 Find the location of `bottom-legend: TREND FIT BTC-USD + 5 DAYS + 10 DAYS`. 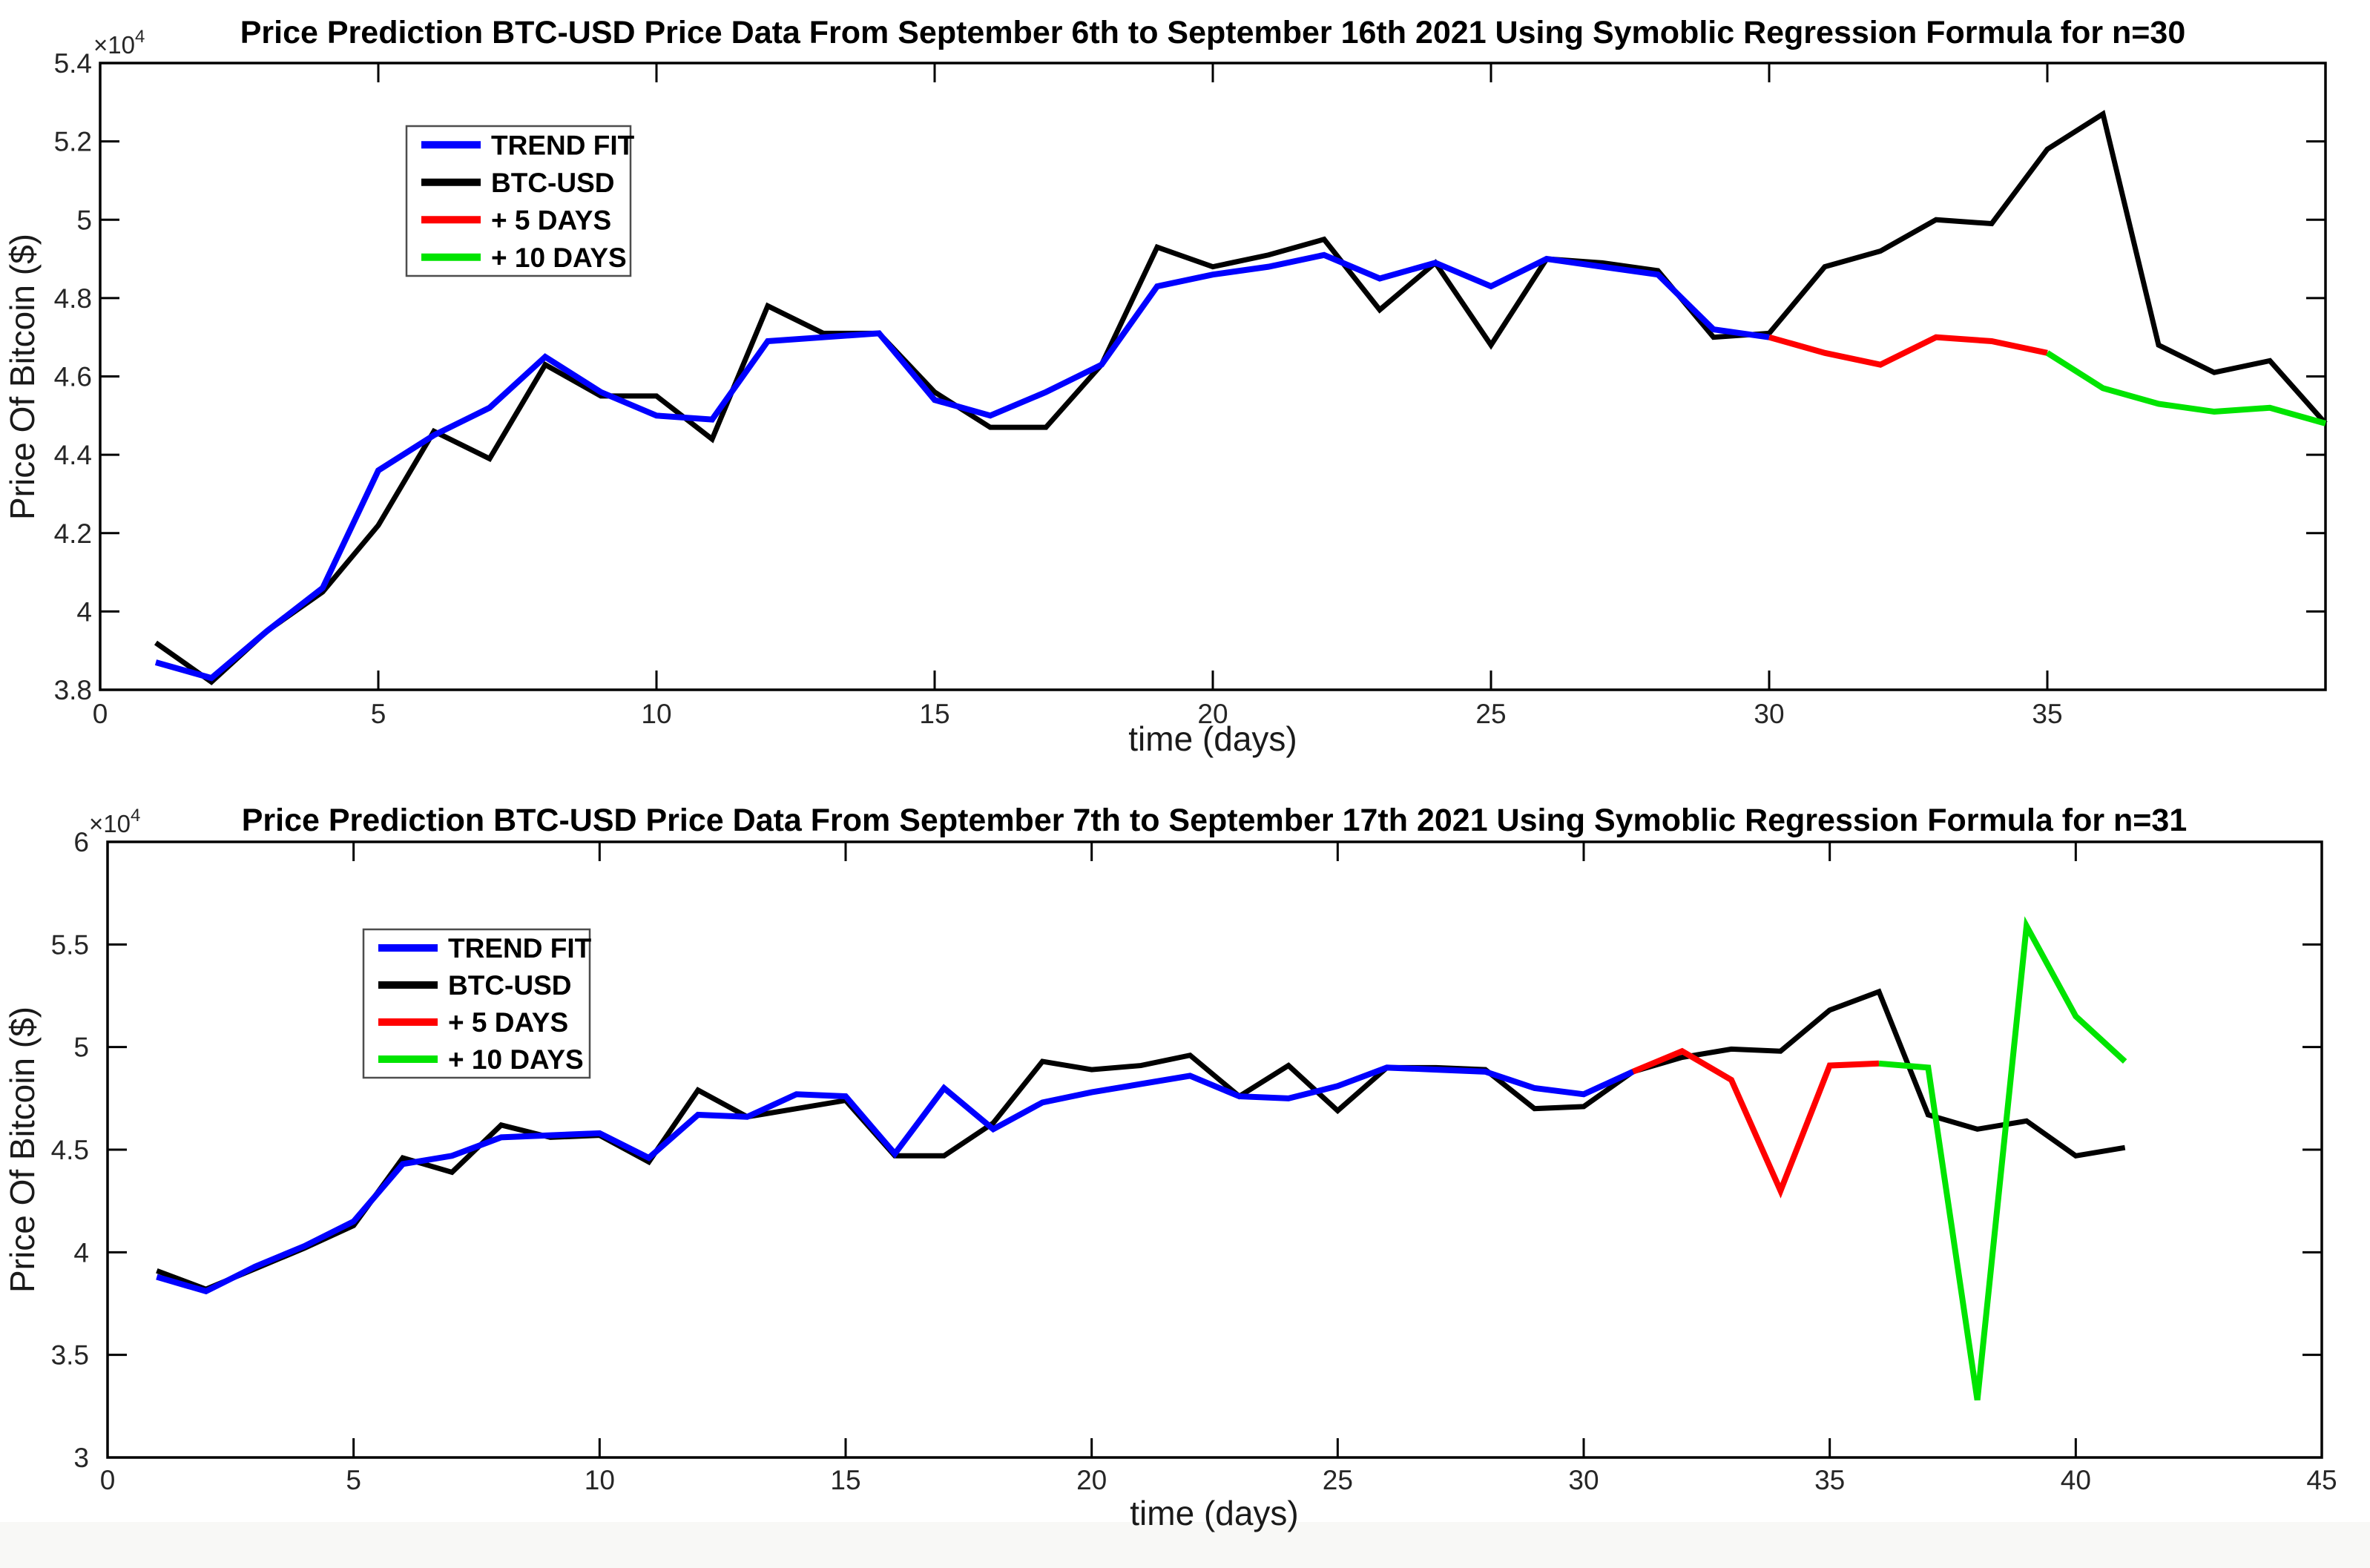

bottom-legend: TREND FIT BTC-USD + 5 DAYS + 10 DAYS is located at coordinates (477, 1004).